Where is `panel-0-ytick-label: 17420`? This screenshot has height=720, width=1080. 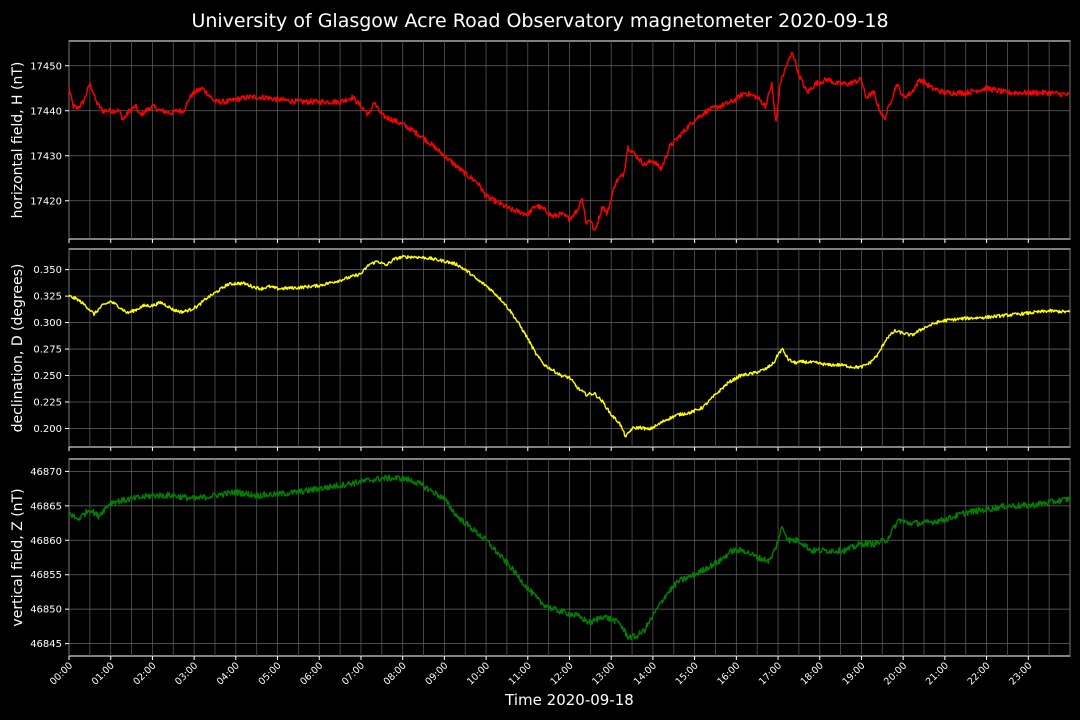
panel-0-ytick-label: 17420 is located at coordinates (46, 201).